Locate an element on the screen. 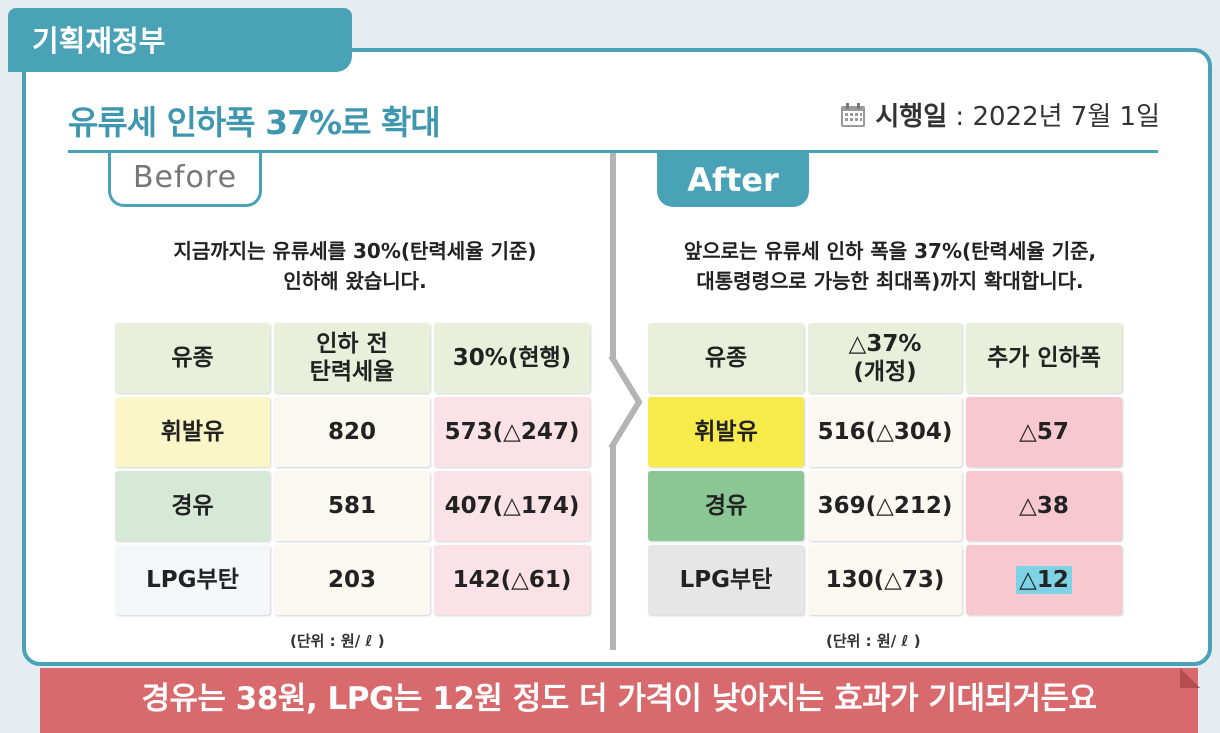 Image resolution: width=1220 pixels, height=733 pixels. current-gasoline: 573(△247) is located at coordinates (512, 432).